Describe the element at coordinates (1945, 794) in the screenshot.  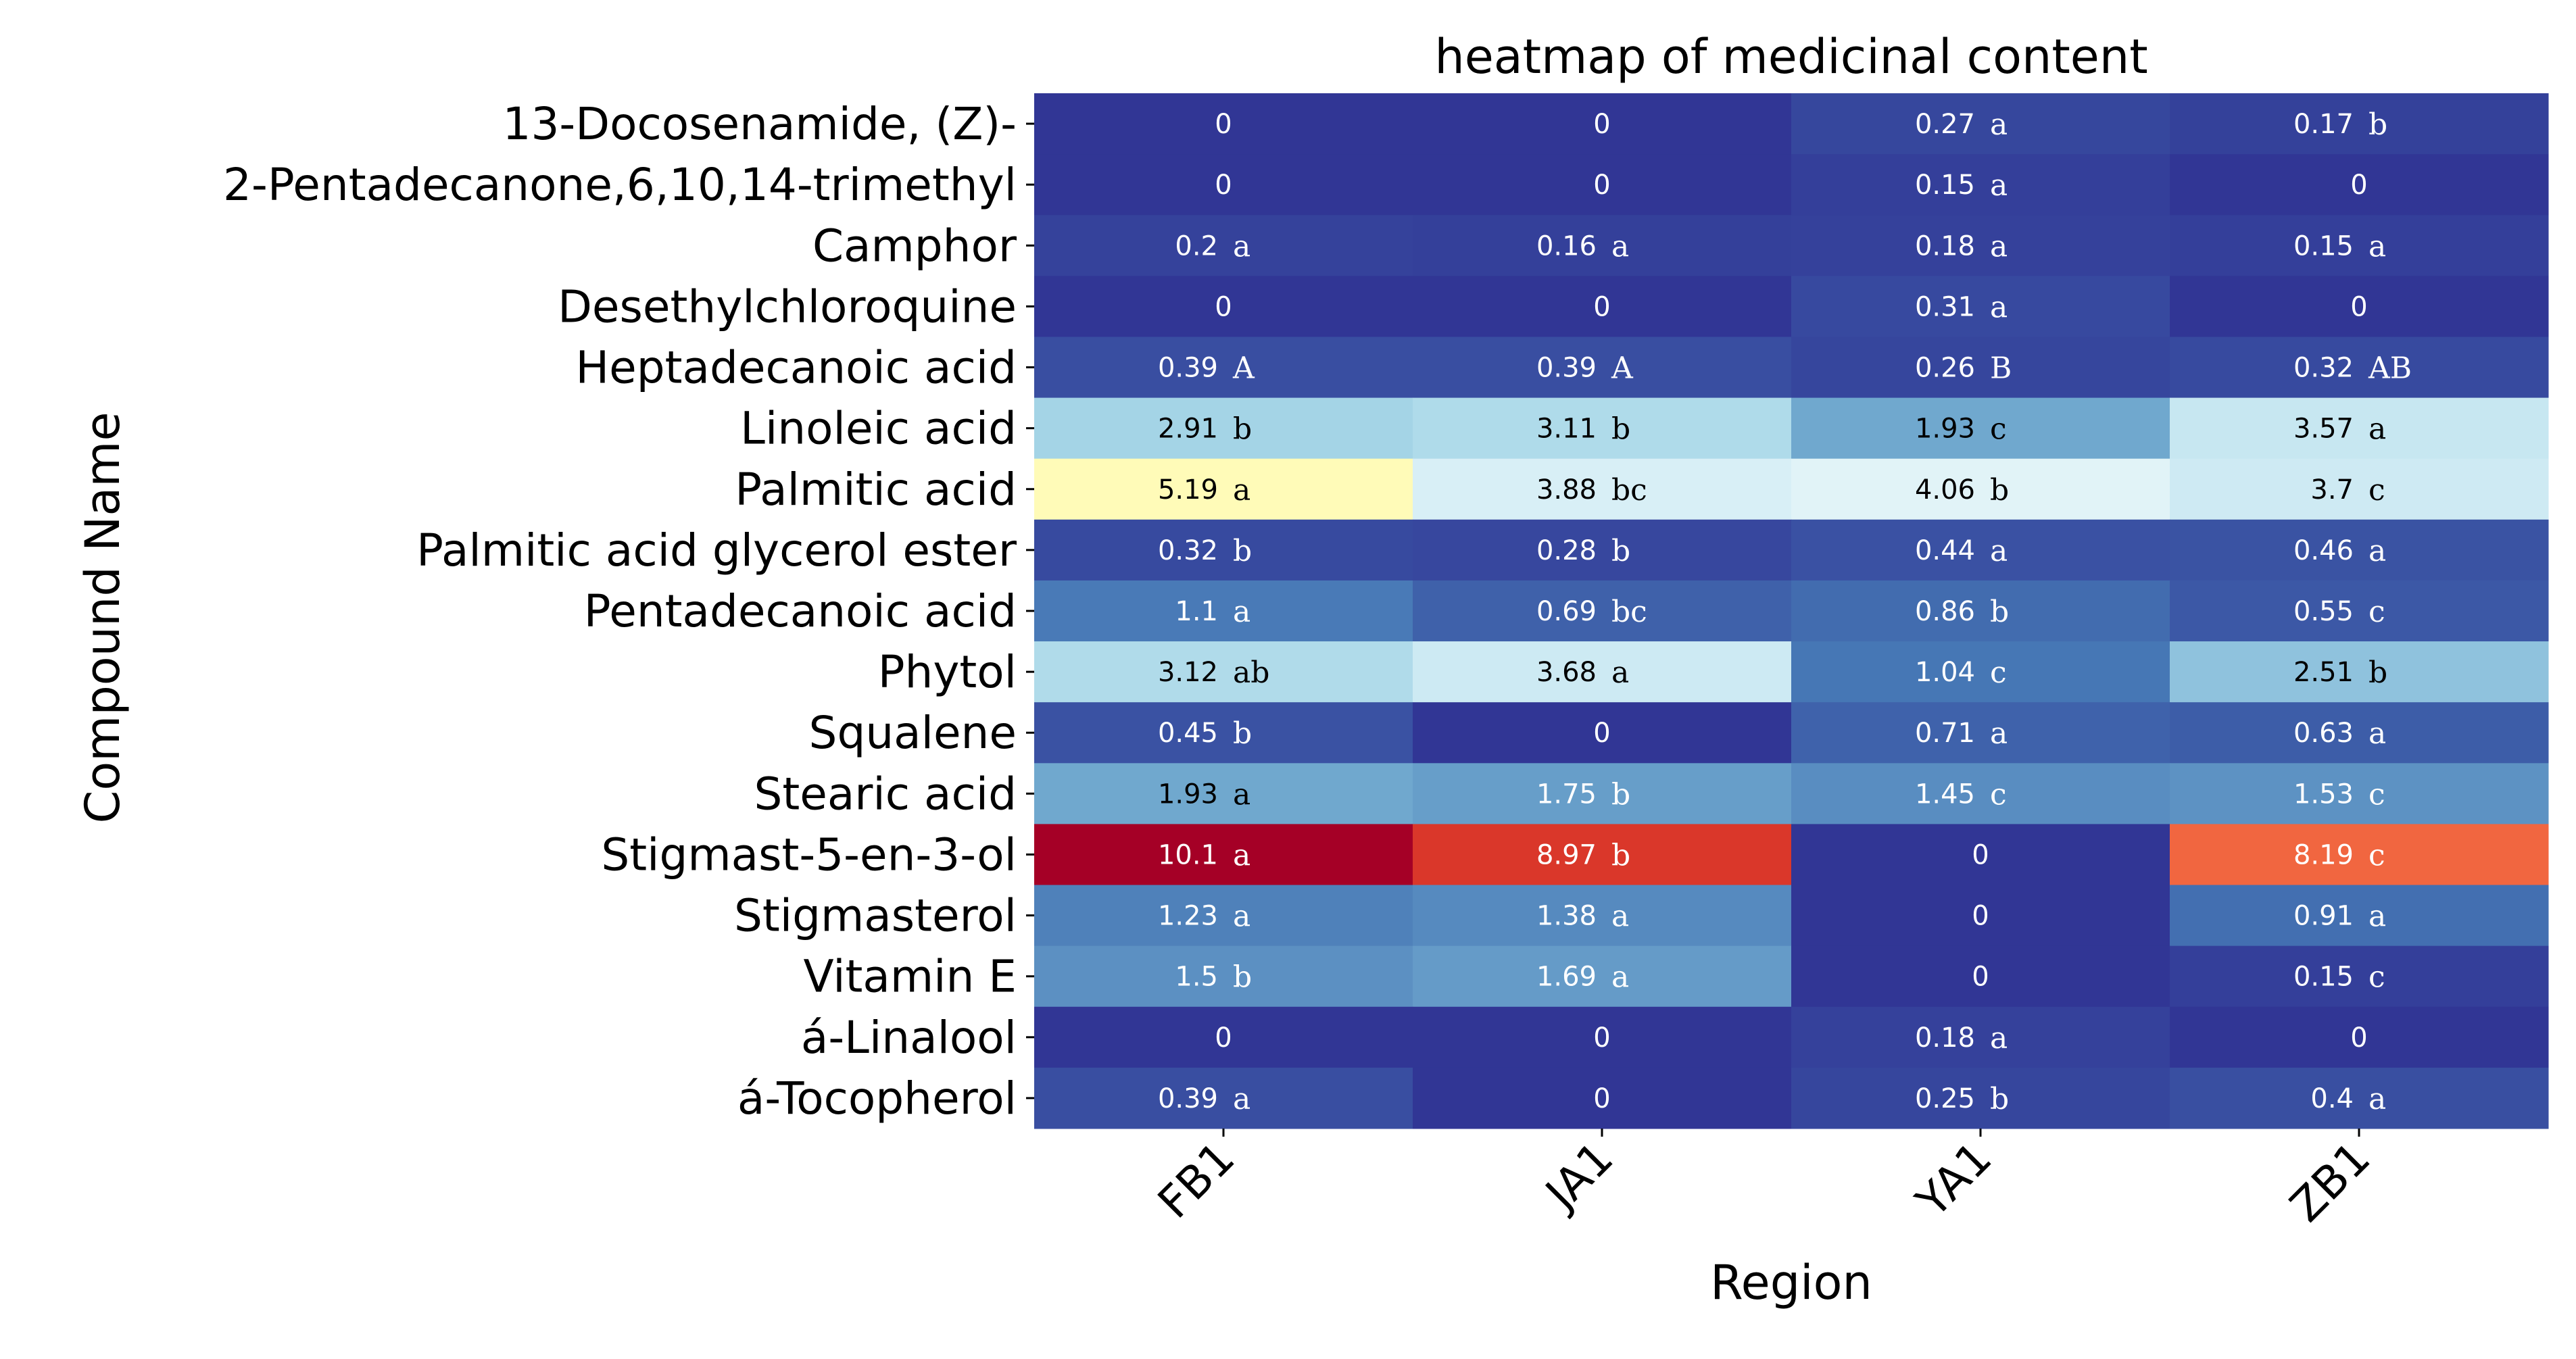
I see `cell-value-label: 1.45` at that location.